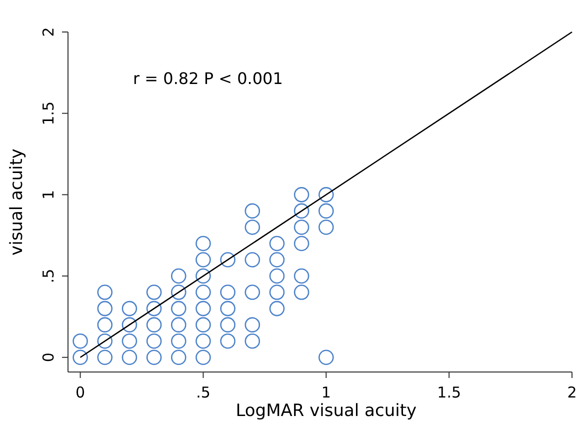  I want to click on y-tick-label: .5, so click(48, 276).